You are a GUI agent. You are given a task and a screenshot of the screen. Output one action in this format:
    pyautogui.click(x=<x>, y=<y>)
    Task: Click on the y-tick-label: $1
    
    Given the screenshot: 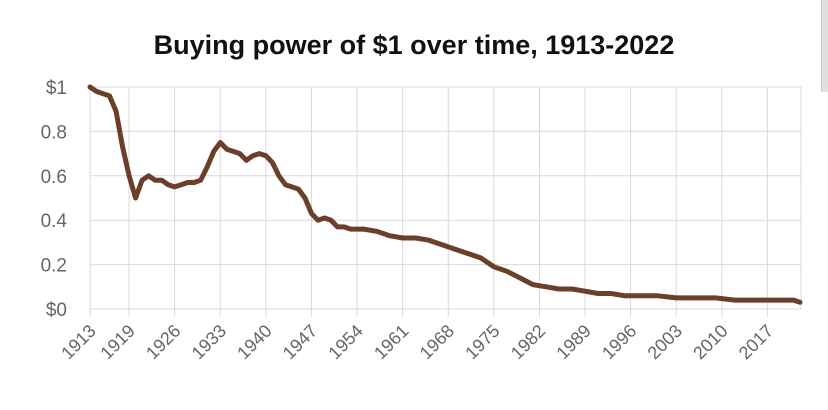 What is the action you would take?
    pyautogui.click(x=56, y=88)
    